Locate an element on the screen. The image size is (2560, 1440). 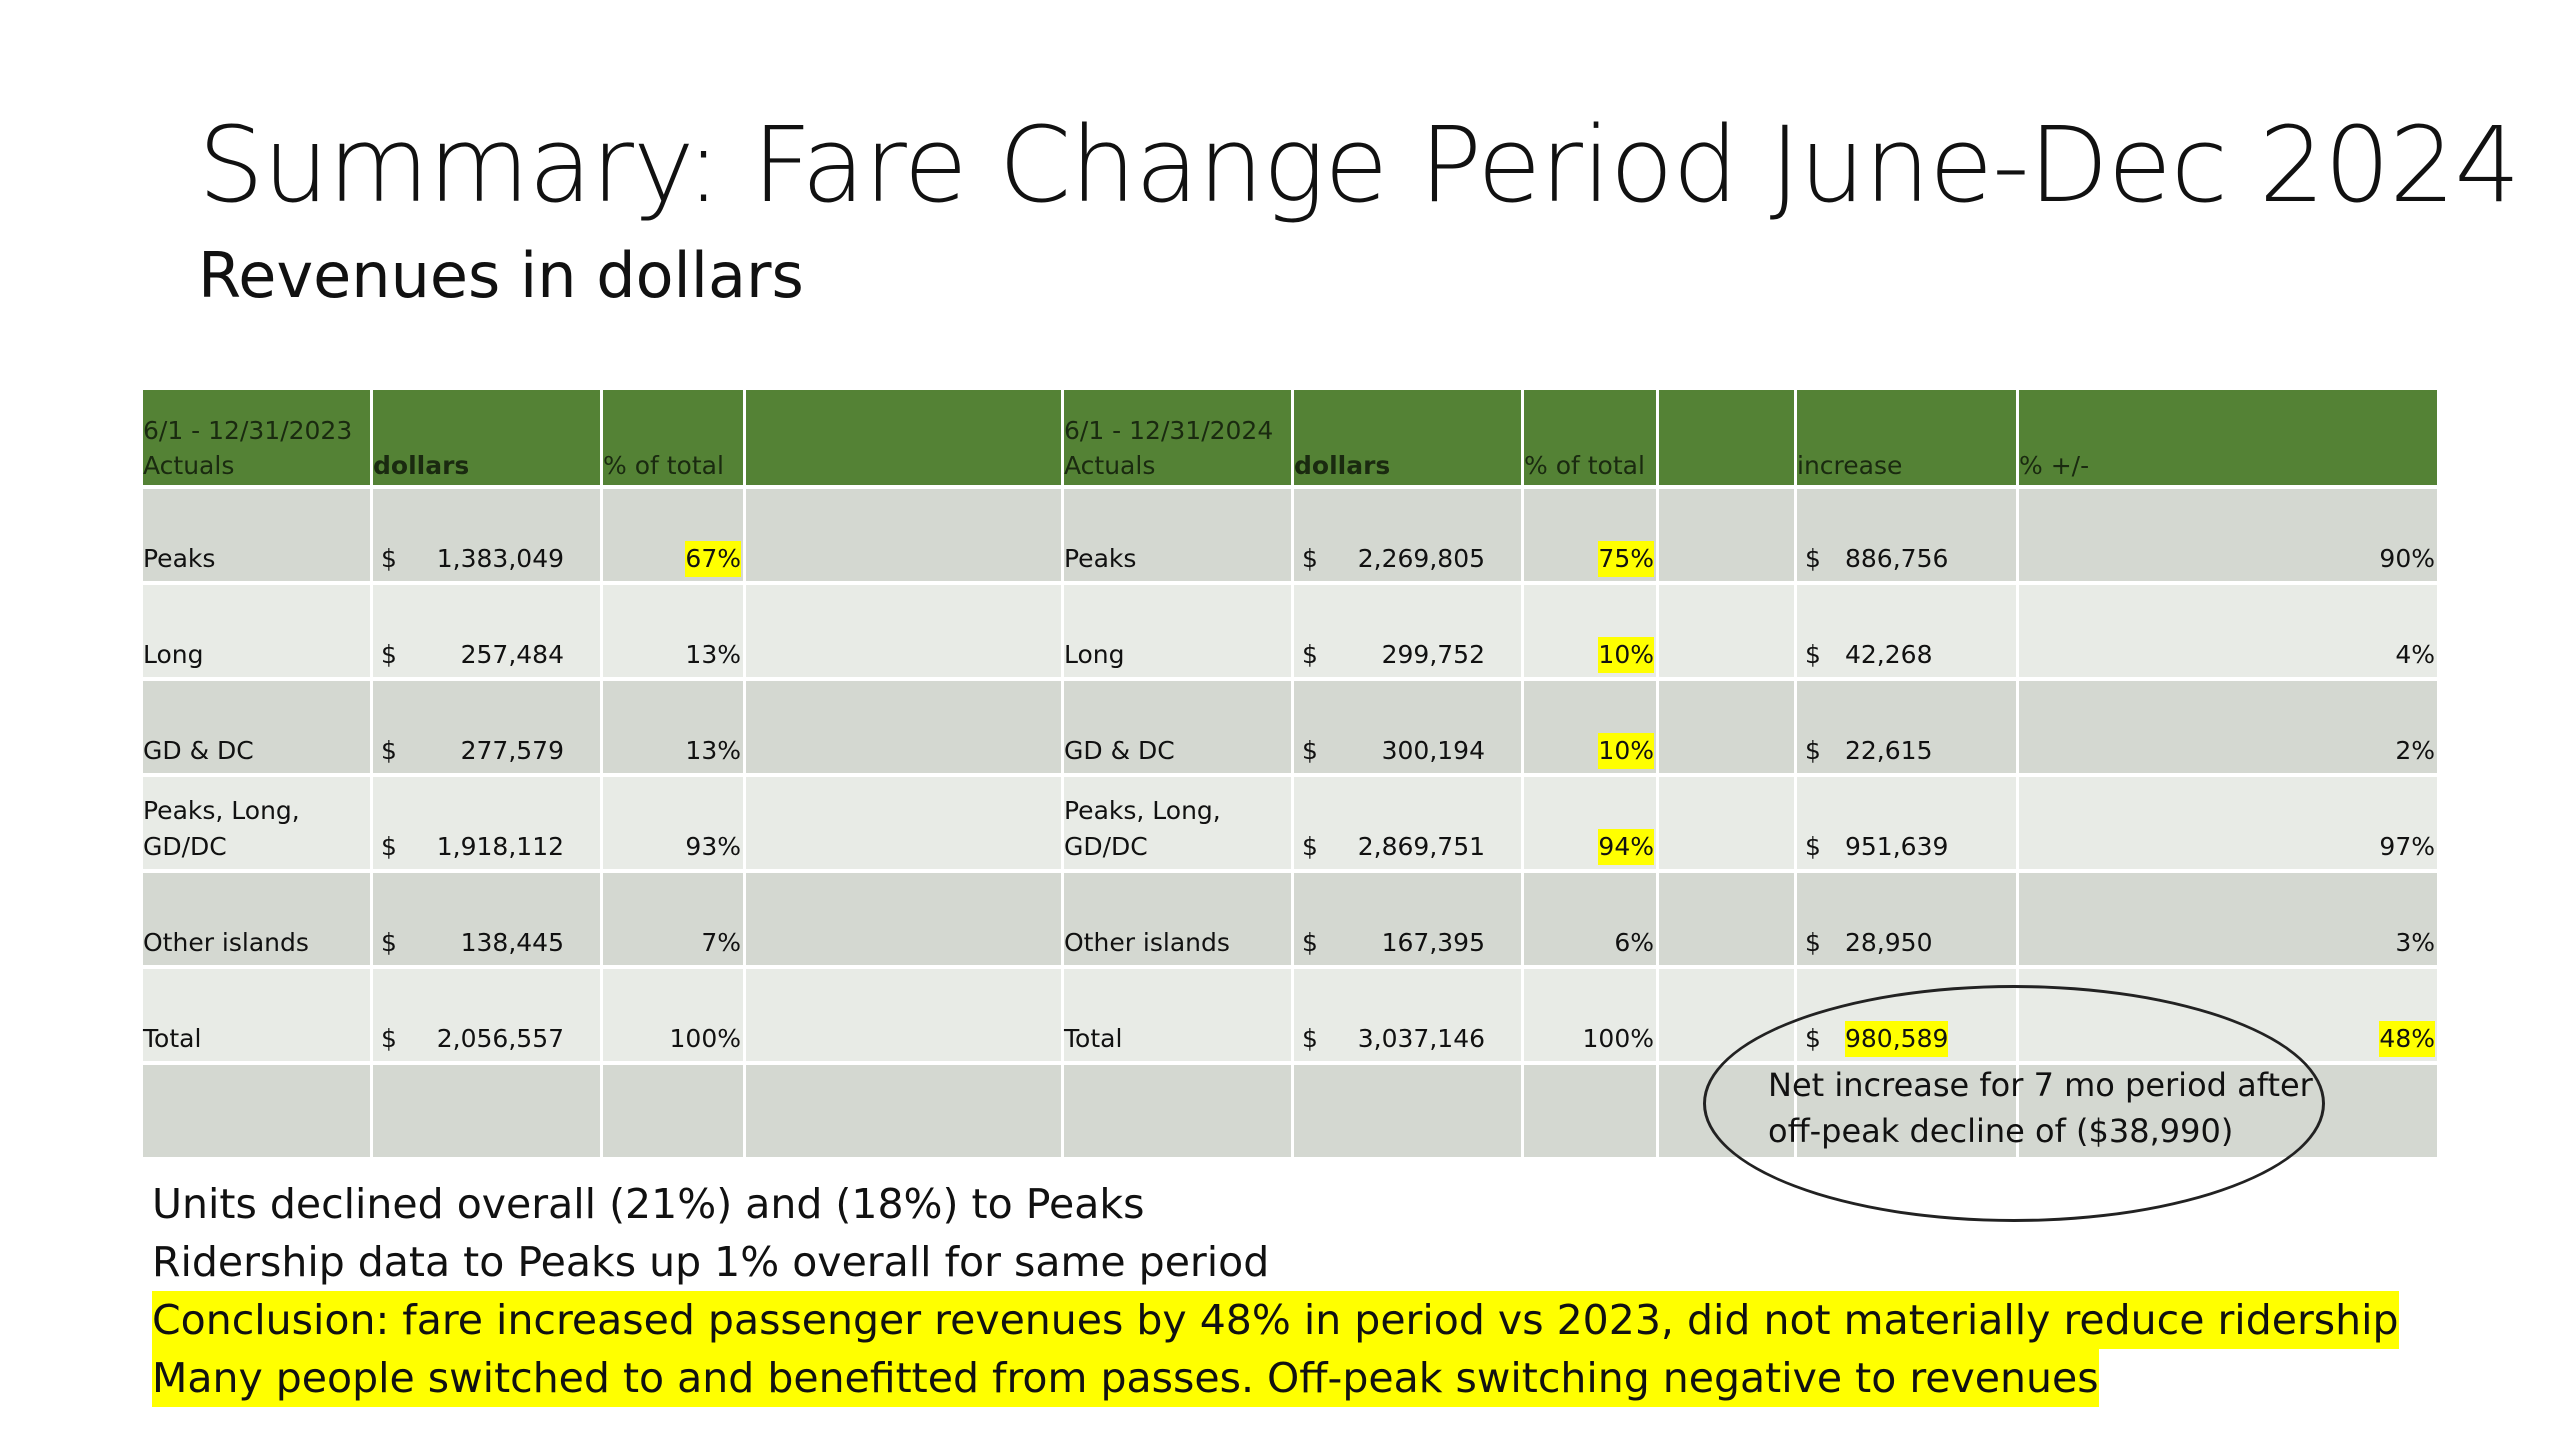
row-label: Total is located at coordinates (1093, 1039).